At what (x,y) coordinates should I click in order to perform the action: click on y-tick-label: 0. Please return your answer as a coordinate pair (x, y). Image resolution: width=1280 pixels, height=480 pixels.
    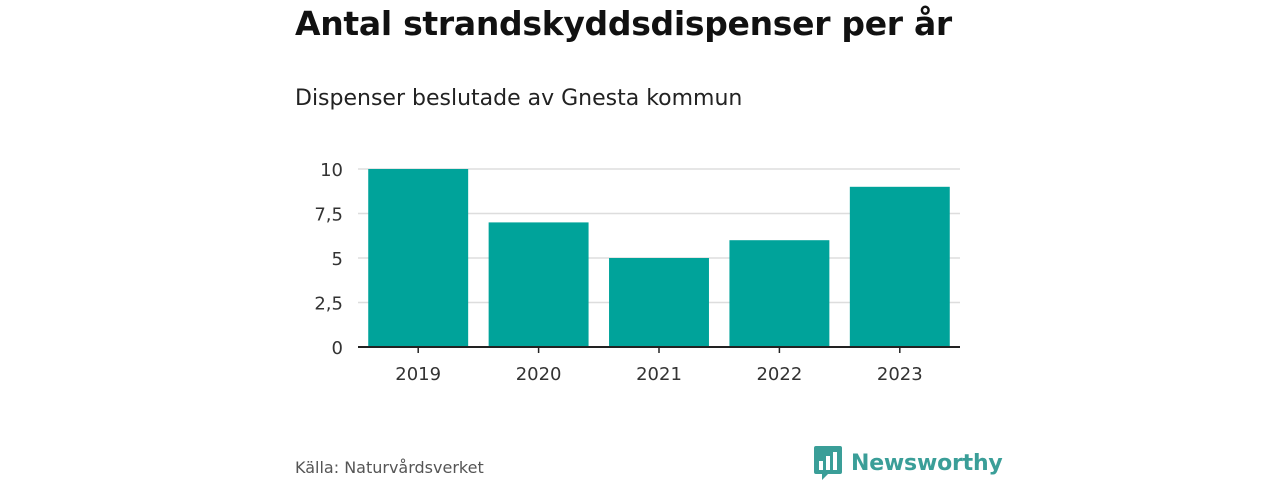
    Looking at the image, I should click on (337, 348).